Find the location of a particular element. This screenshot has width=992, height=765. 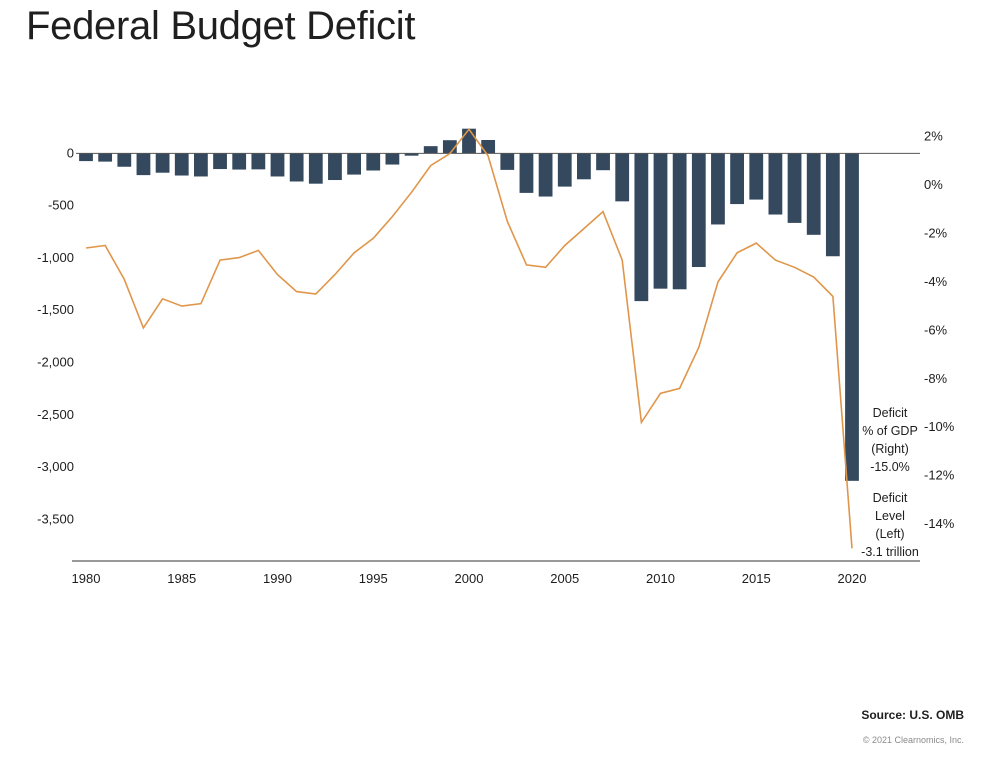

x-tick-label: 2000 is located at coordinates (469, 578).